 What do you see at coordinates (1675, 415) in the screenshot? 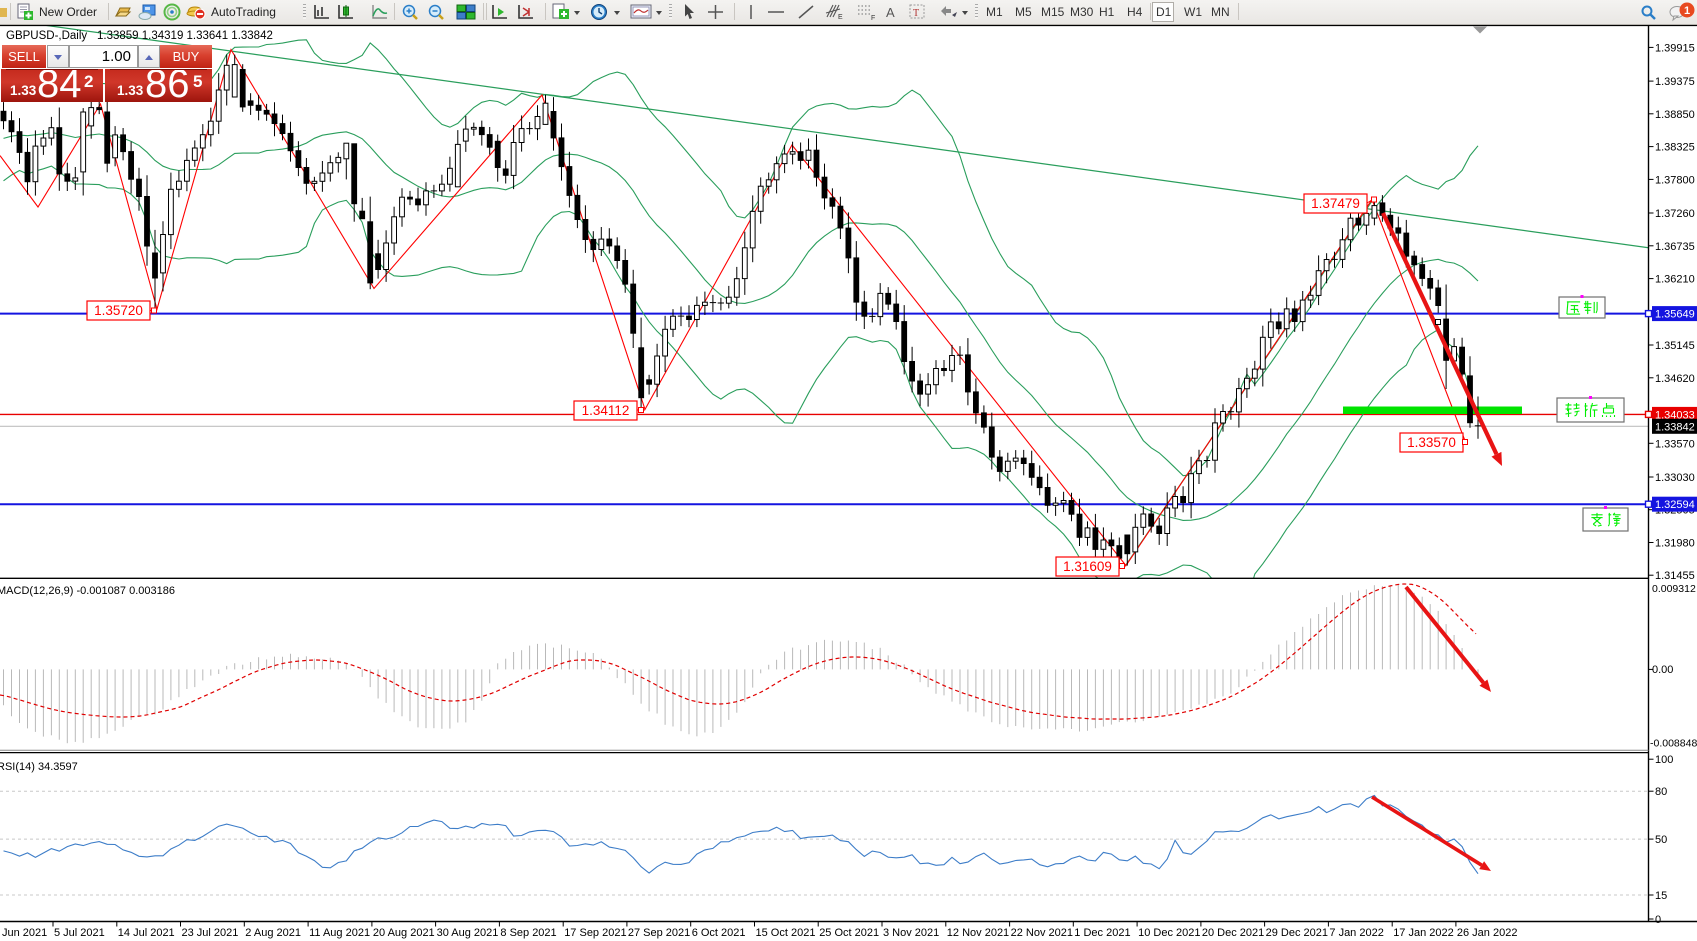
I see `svg-text: 1.34033` at bounding box center [1675, 415].